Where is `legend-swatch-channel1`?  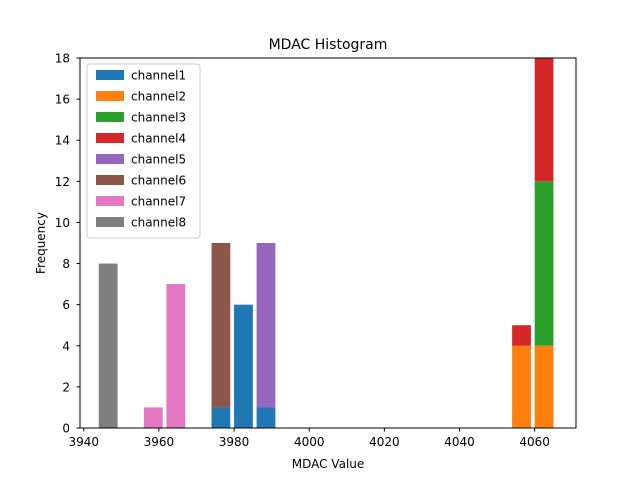
legend-swatch-channel1 is located at coordinates (110, 75).